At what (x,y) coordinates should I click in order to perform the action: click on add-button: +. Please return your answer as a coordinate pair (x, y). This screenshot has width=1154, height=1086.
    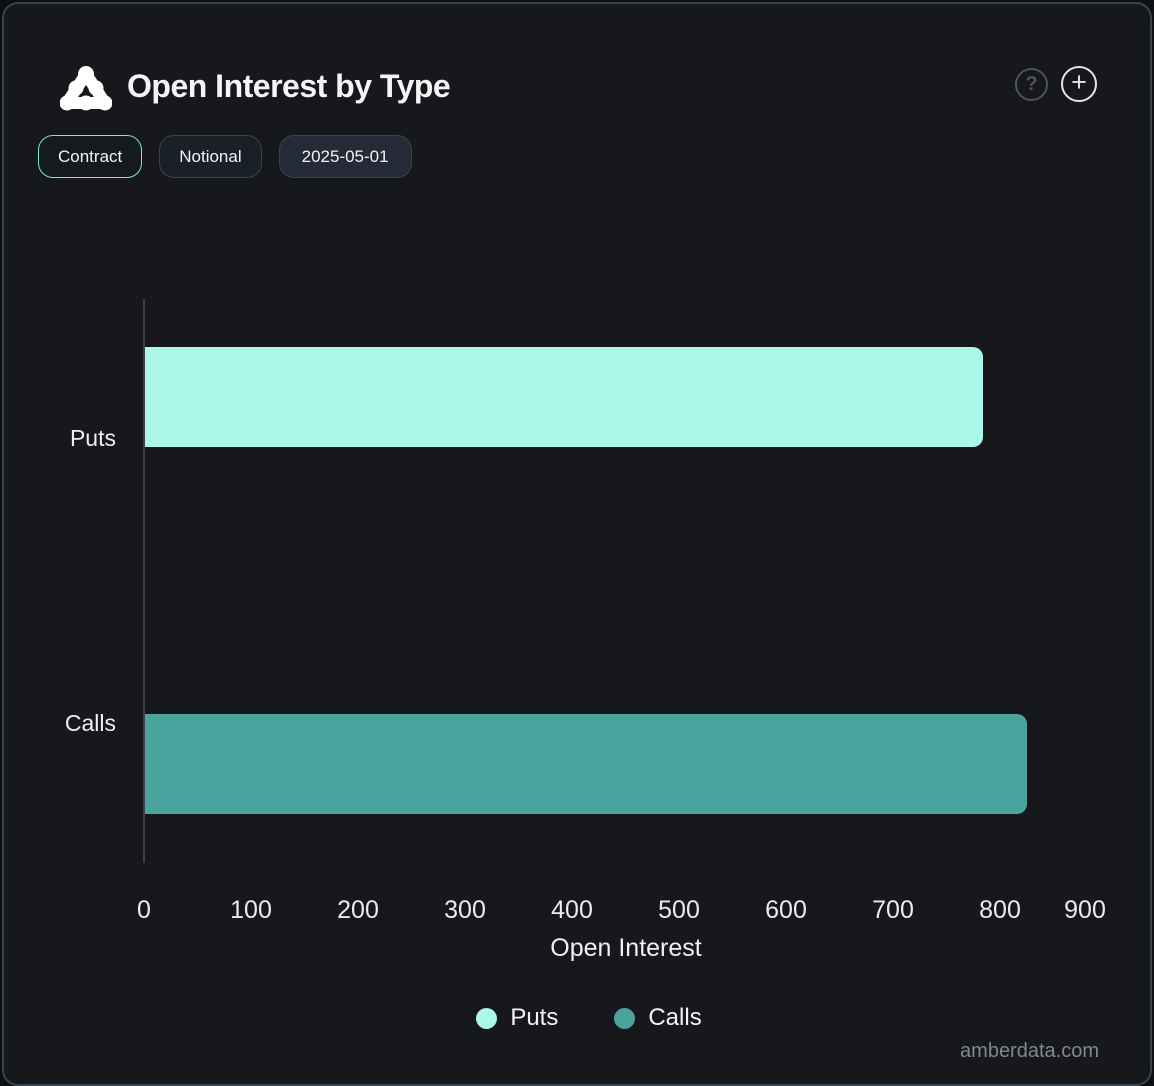
    Looking at the image, I should click on (1079, 84).